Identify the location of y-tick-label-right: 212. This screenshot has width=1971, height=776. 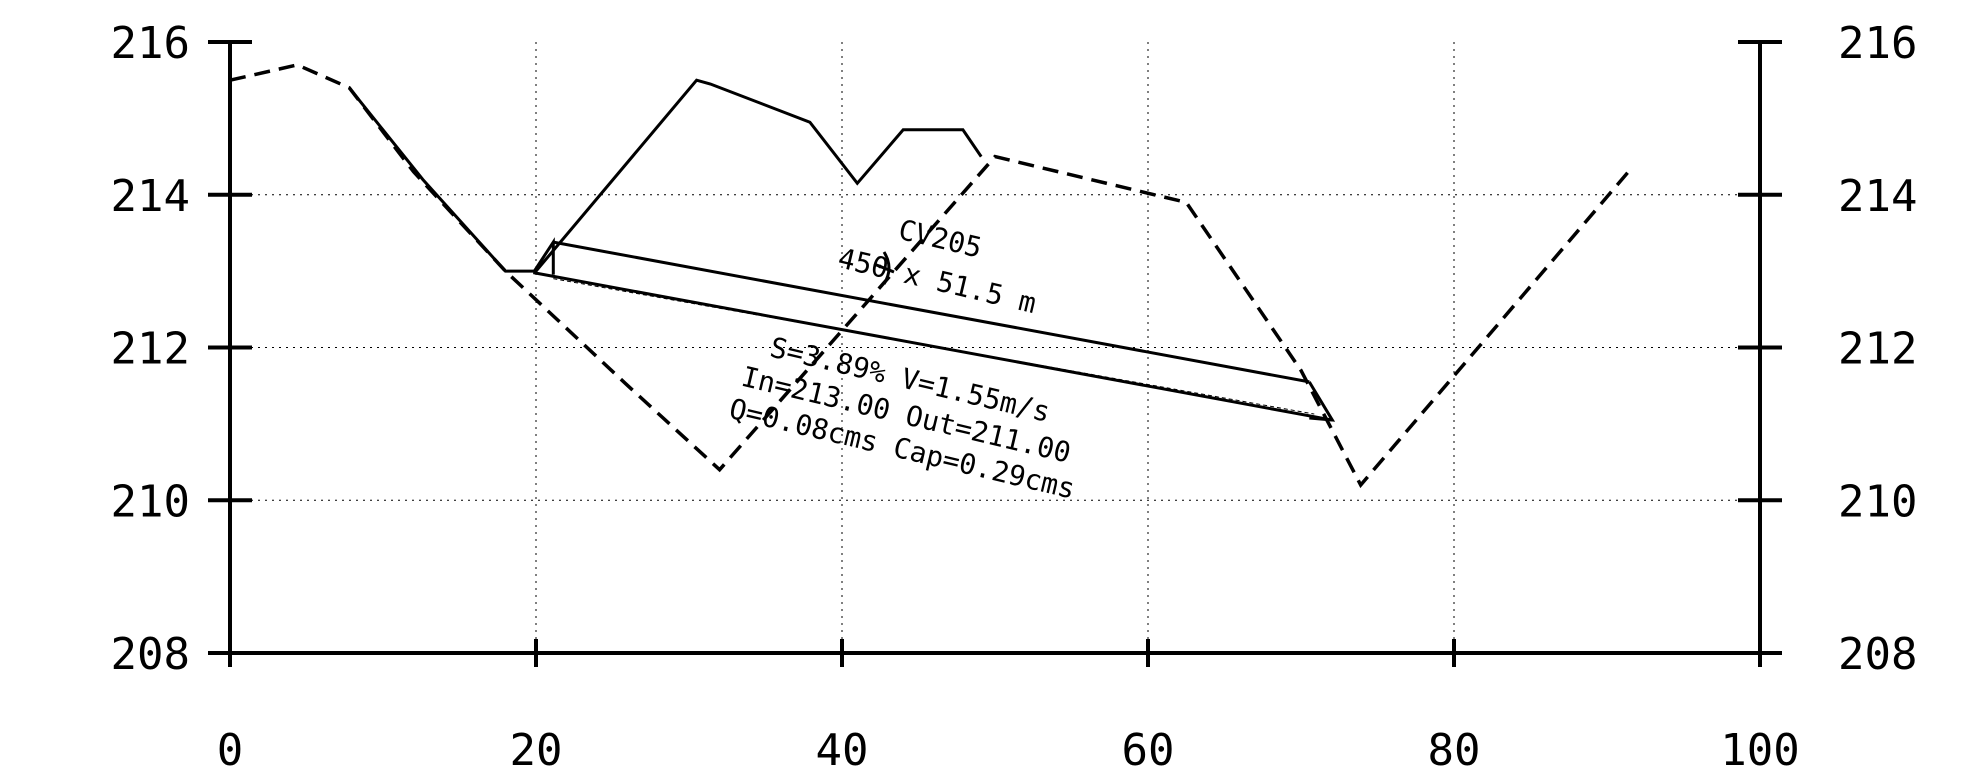
(1877, 349).